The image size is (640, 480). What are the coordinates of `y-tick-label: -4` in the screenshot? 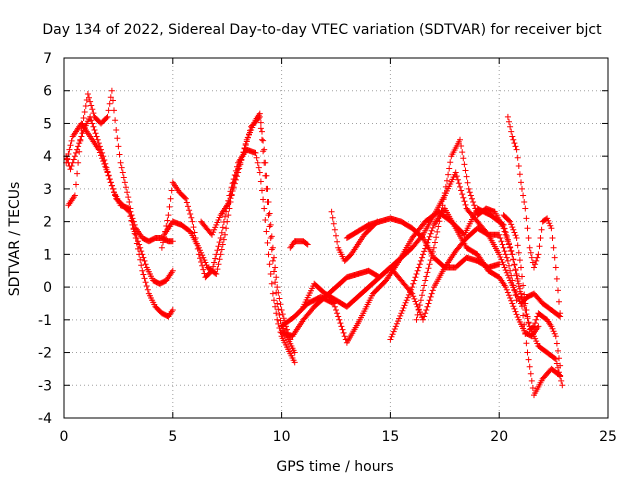 It's located at (45, 419).